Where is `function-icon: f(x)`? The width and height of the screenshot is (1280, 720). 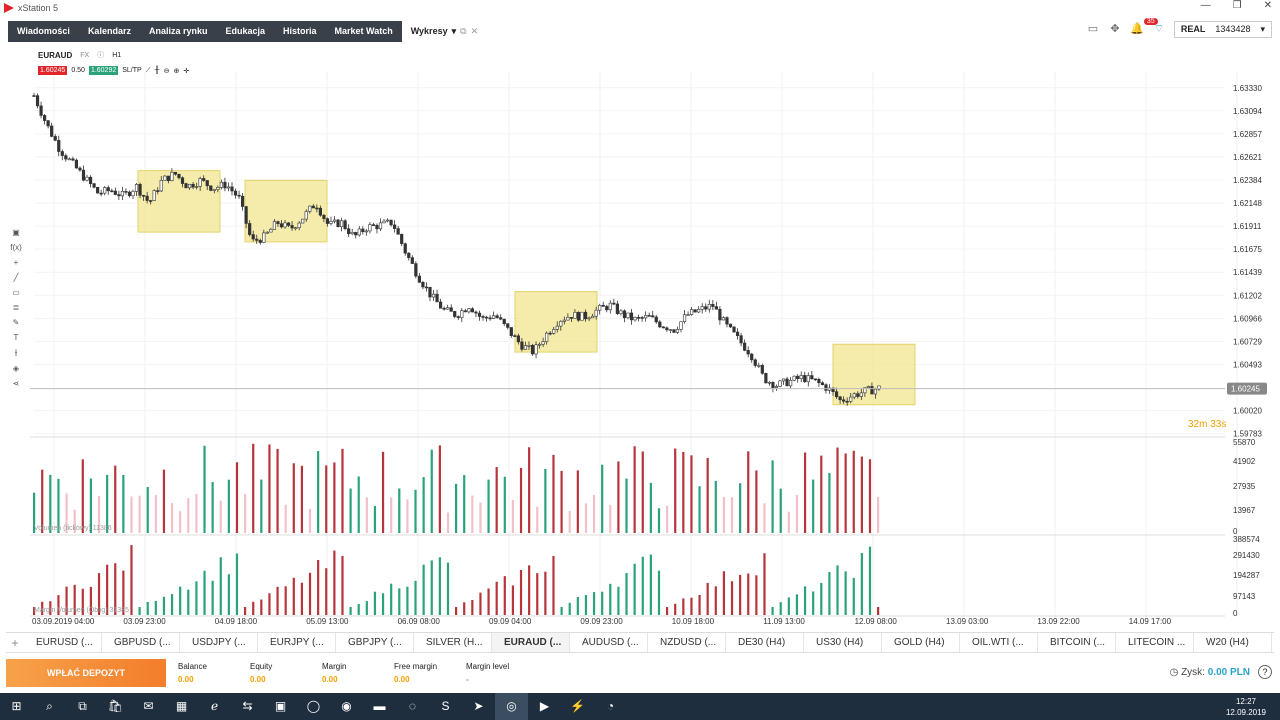 function-icon: f(x) is located at coordinates (16, 247).